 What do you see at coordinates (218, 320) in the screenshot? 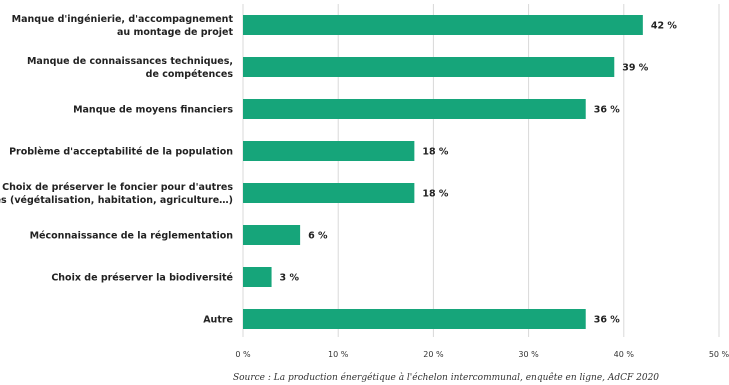
I see `category-label: Autre` at bounding box center [218, 320].